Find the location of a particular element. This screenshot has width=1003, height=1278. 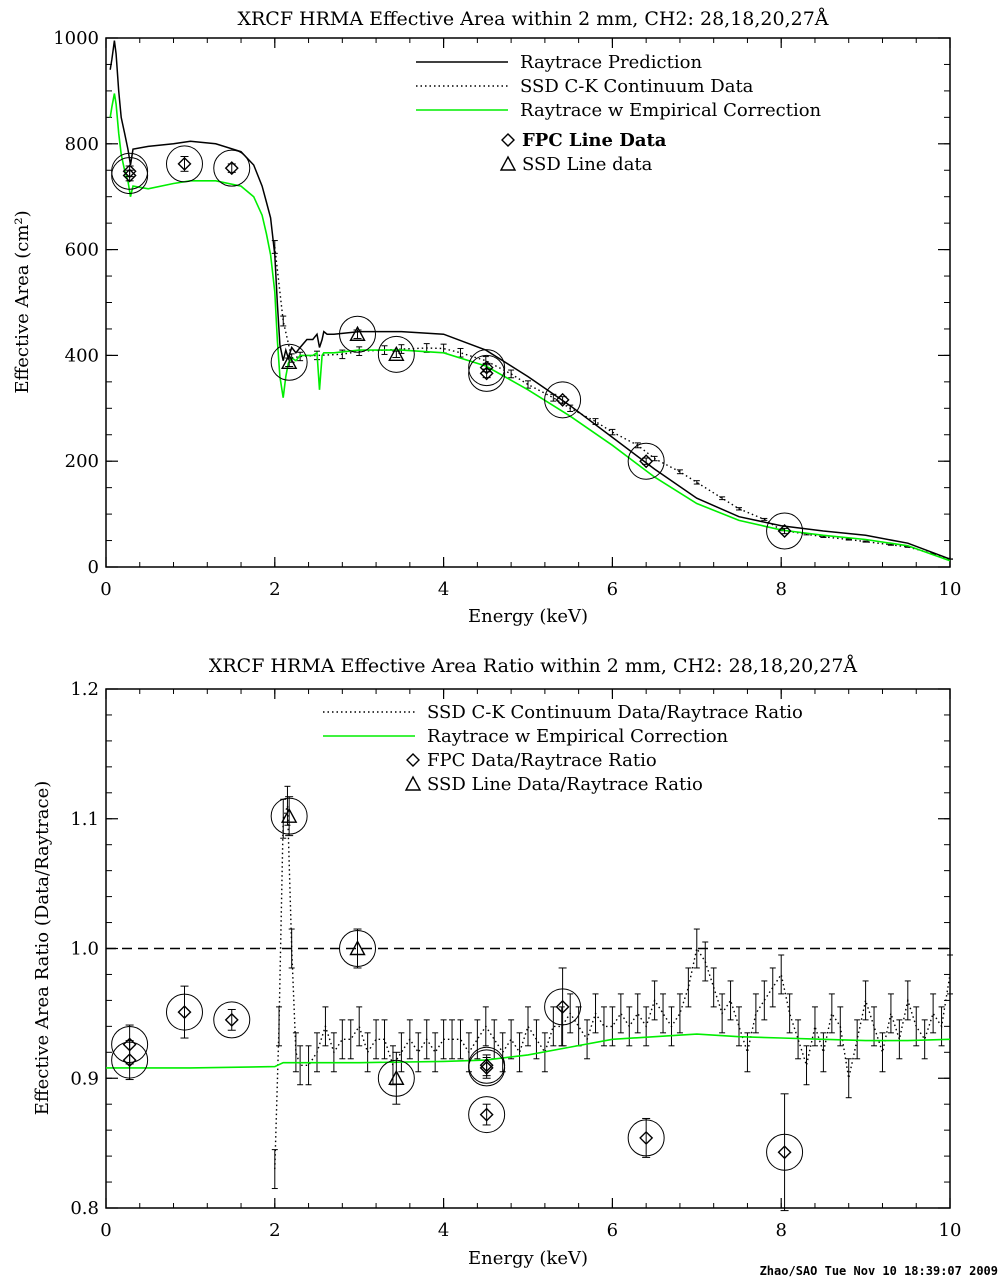

y-tick-label: 400 is located at coordinates (82, 355).